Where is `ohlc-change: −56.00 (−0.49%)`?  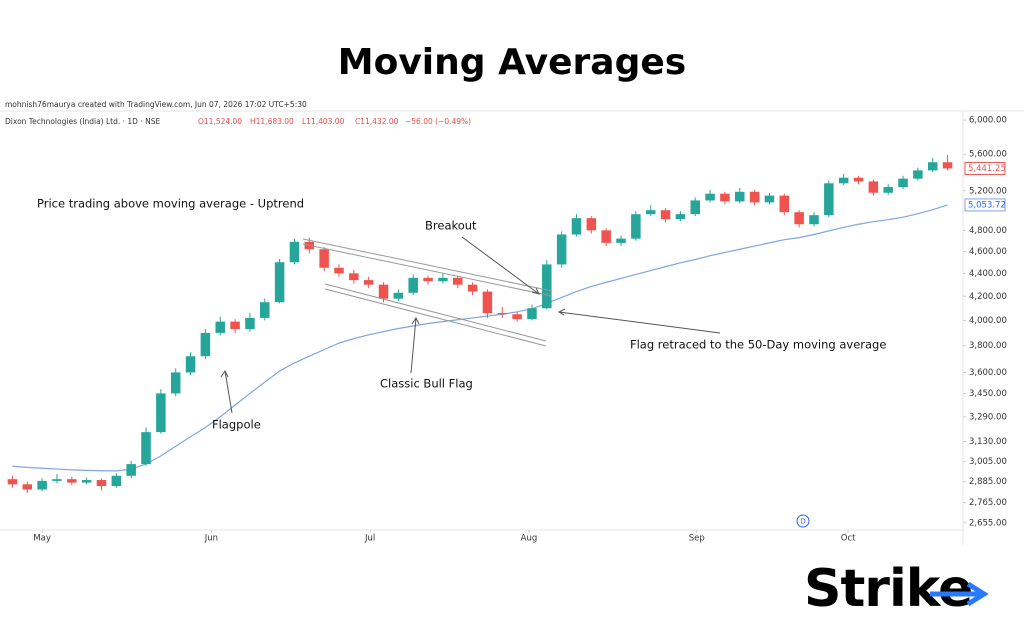 ohlc-change: −56.00 (−0.49%) is located at coordinates (438, 121).